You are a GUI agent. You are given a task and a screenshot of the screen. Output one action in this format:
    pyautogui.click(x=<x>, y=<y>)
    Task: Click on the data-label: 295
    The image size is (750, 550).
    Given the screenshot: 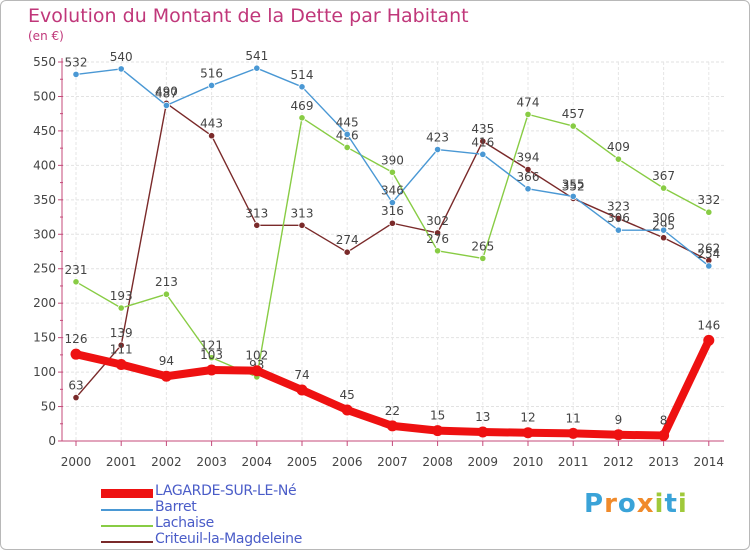 What is the action you would take?
    pyautogui.click(x=663, y=226)
    